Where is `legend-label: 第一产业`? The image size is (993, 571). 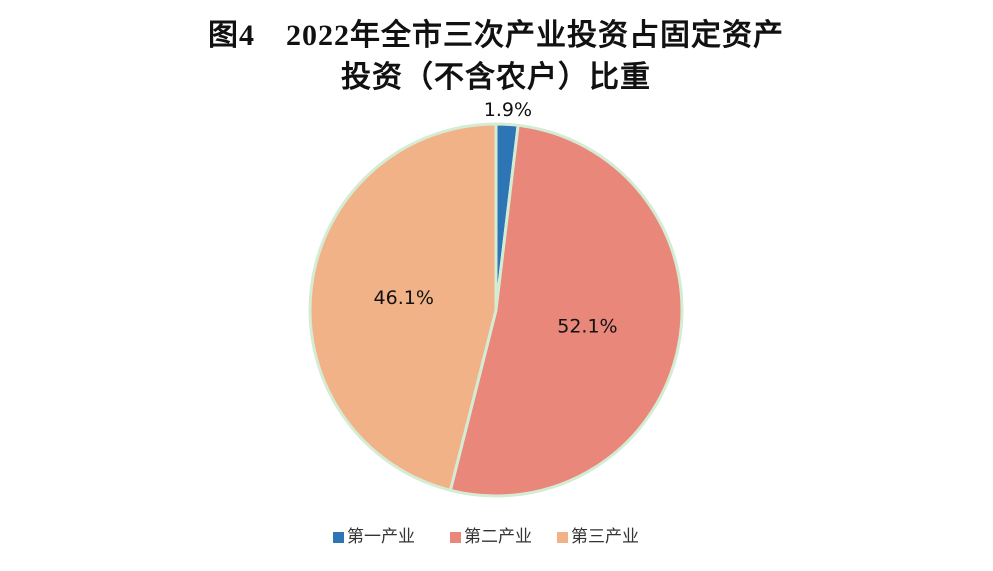
legend-label: 第一产业 is located at coordinates (381, 536).